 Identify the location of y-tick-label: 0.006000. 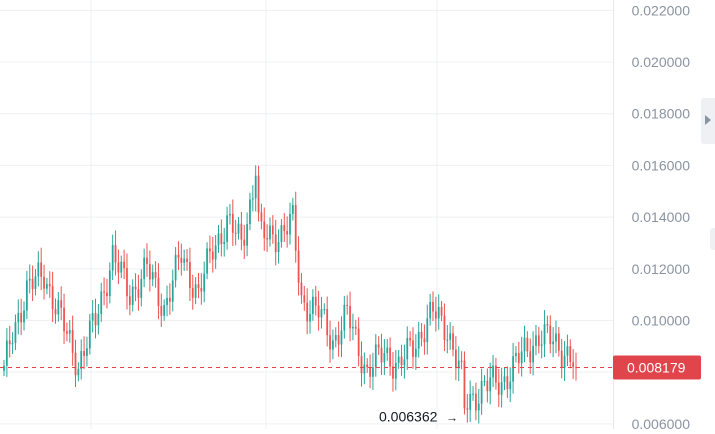
(661, 422).